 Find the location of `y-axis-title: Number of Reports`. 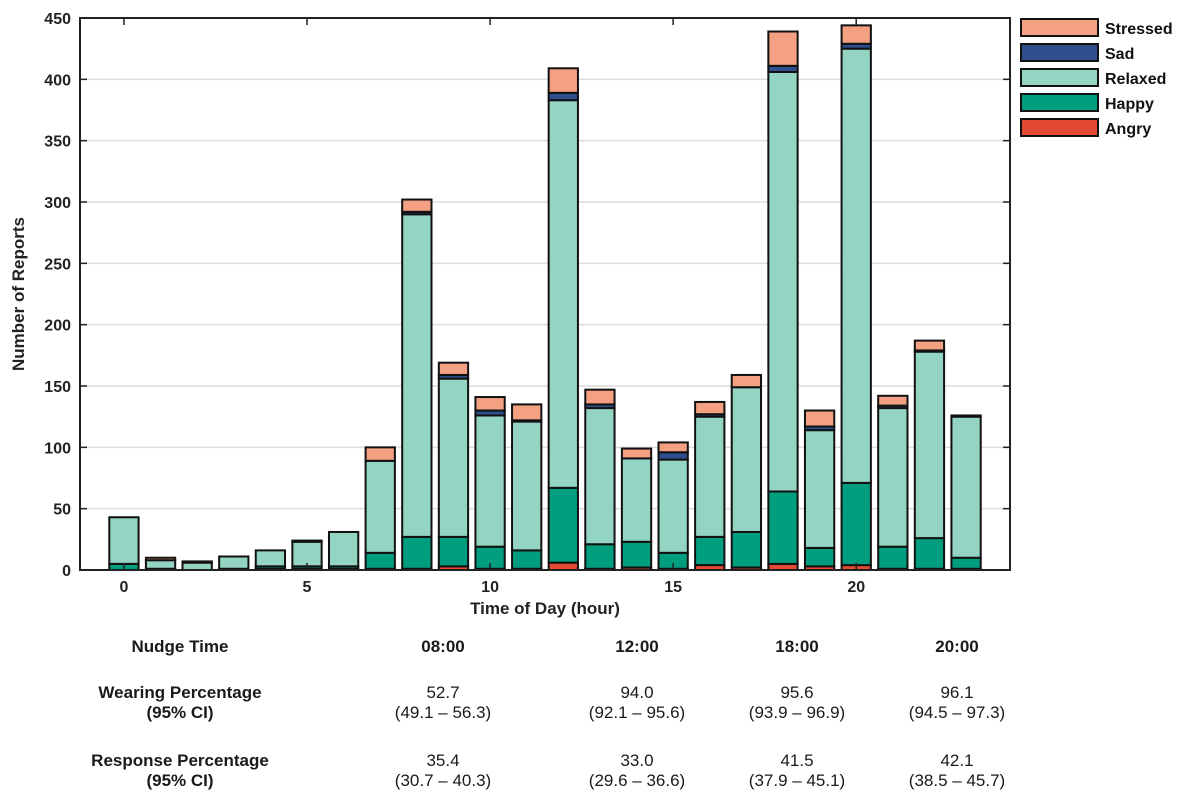

y-axis-title: Number of Reports is located at coordinates (18, 294).